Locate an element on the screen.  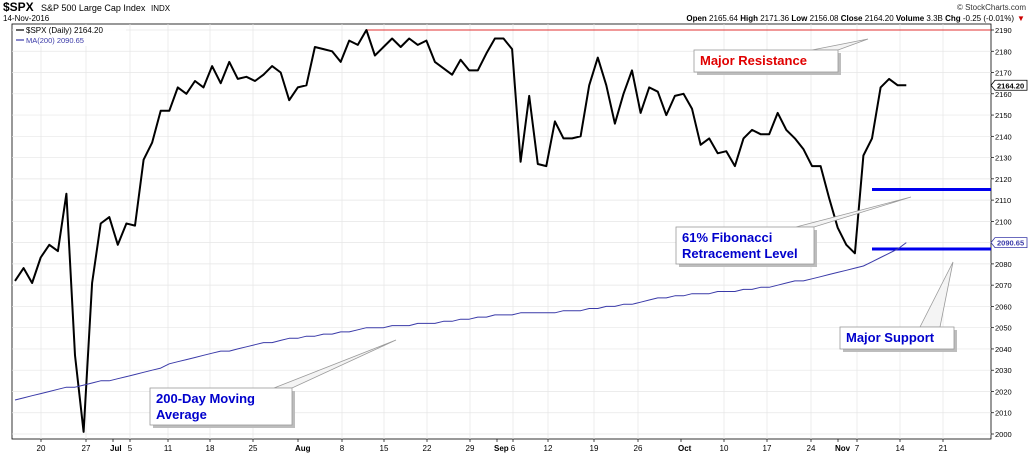
last-price-tag-text: 2164.20 is located at coordinates (1010, 85).